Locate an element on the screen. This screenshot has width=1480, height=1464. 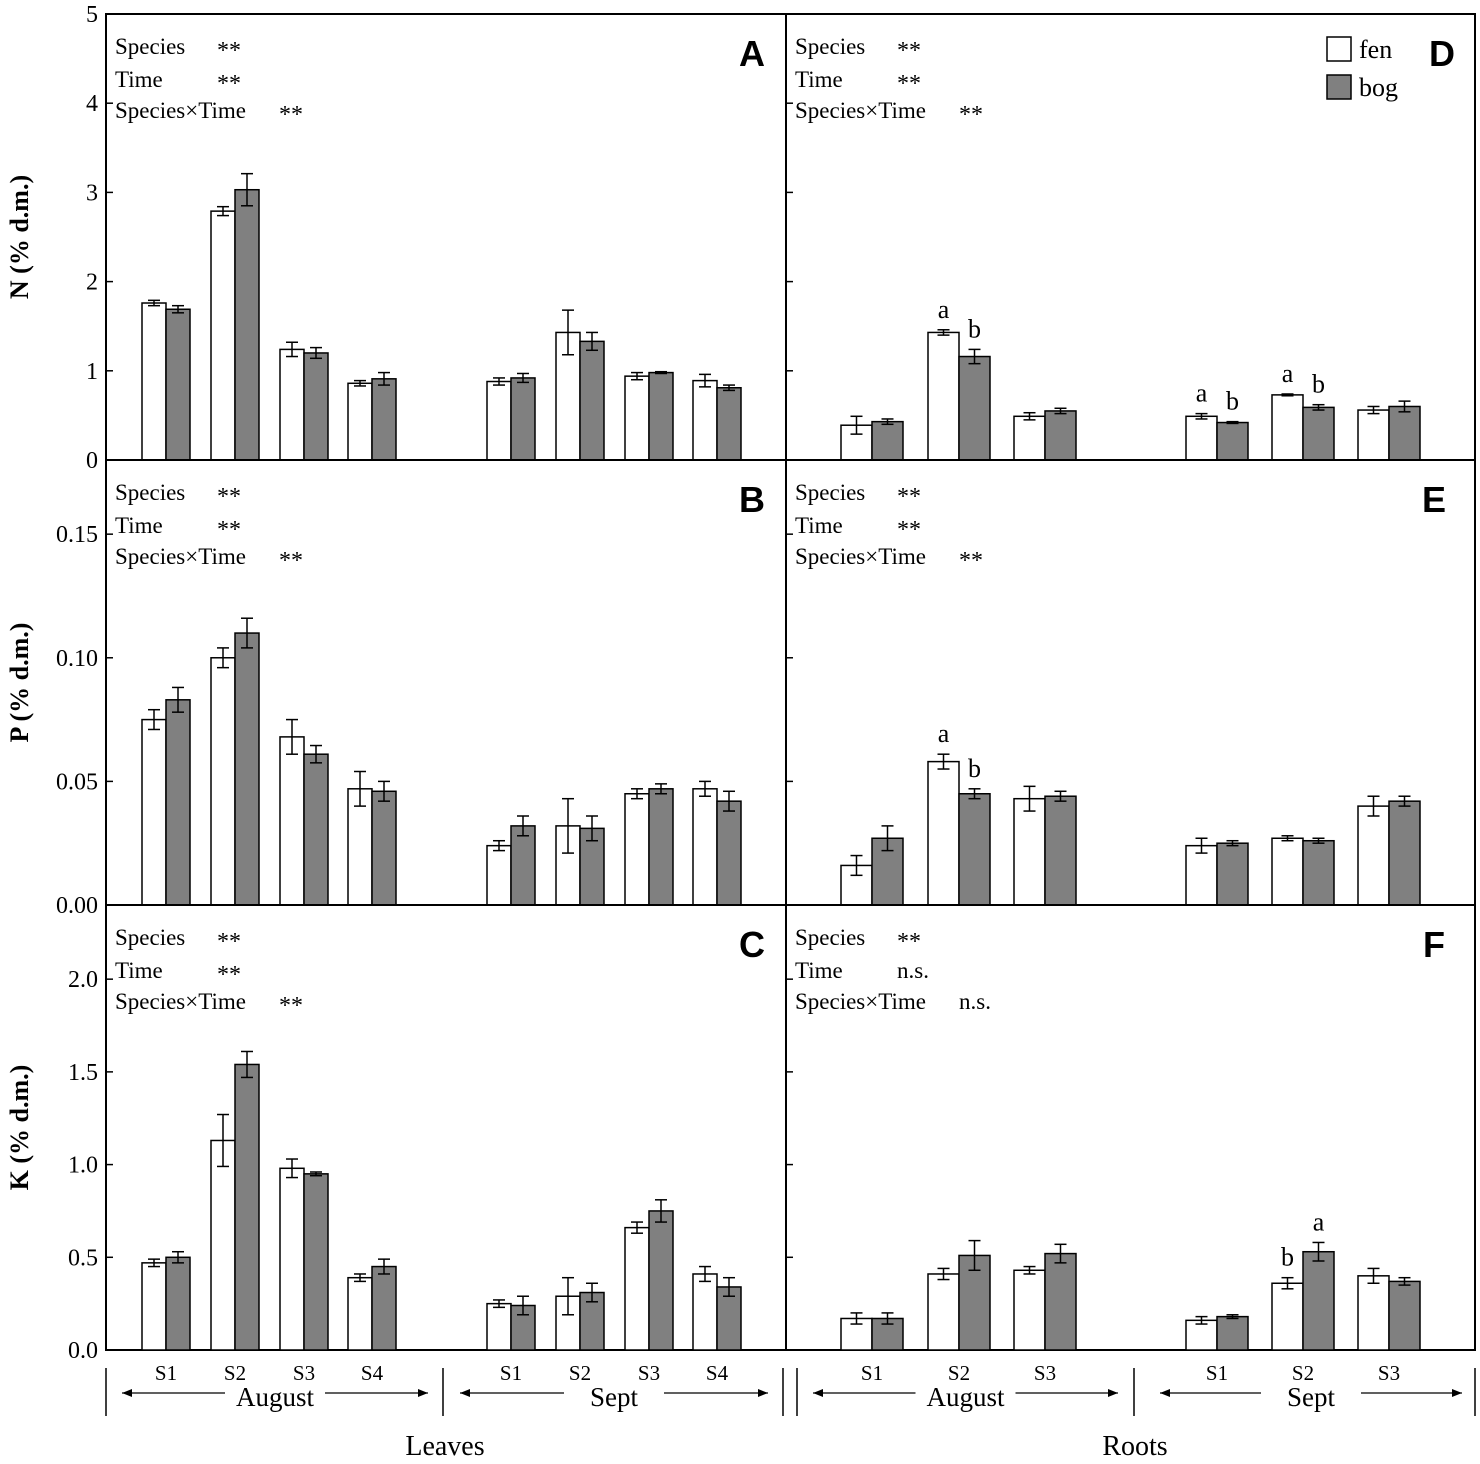
panel-letter: E is located at coordinates (1434, 499).